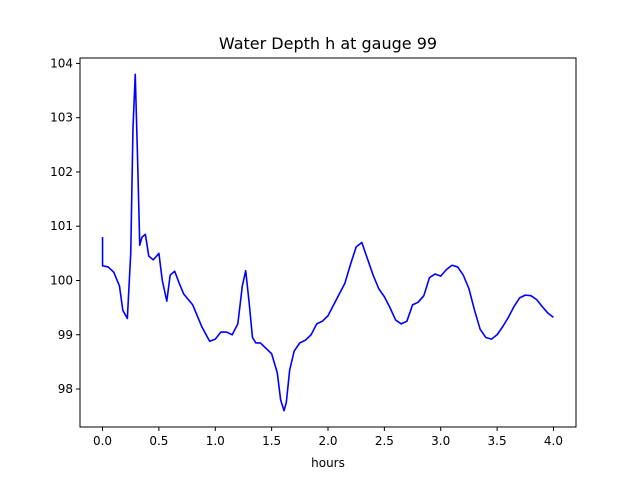 The image size is (640, 480). What do you see at coordinates (384, 441) in the screenshot?
I see `x-tick-label: 2.5` at bounding box center [384, 441].